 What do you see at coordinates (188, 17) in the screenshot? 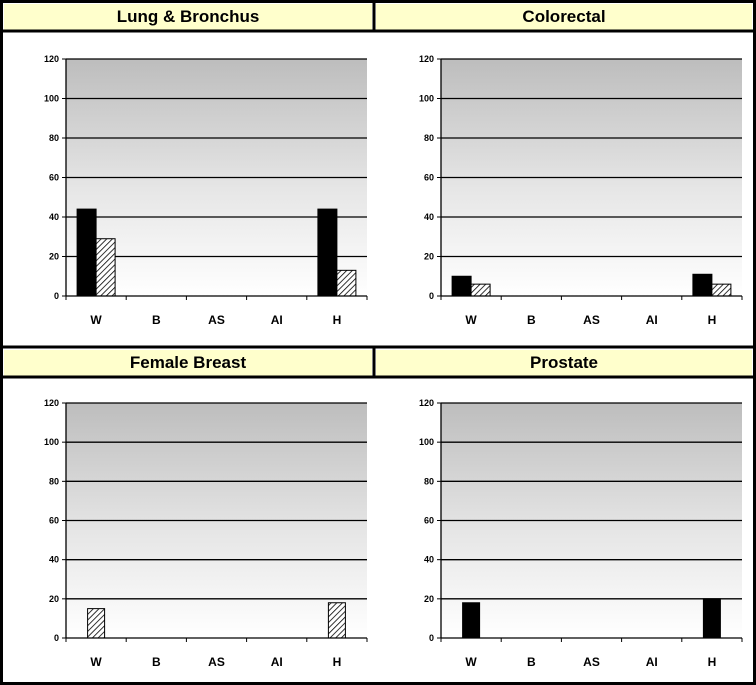
I see `chart-title: Lung & Bronchus` at bounding box center [188, 17].